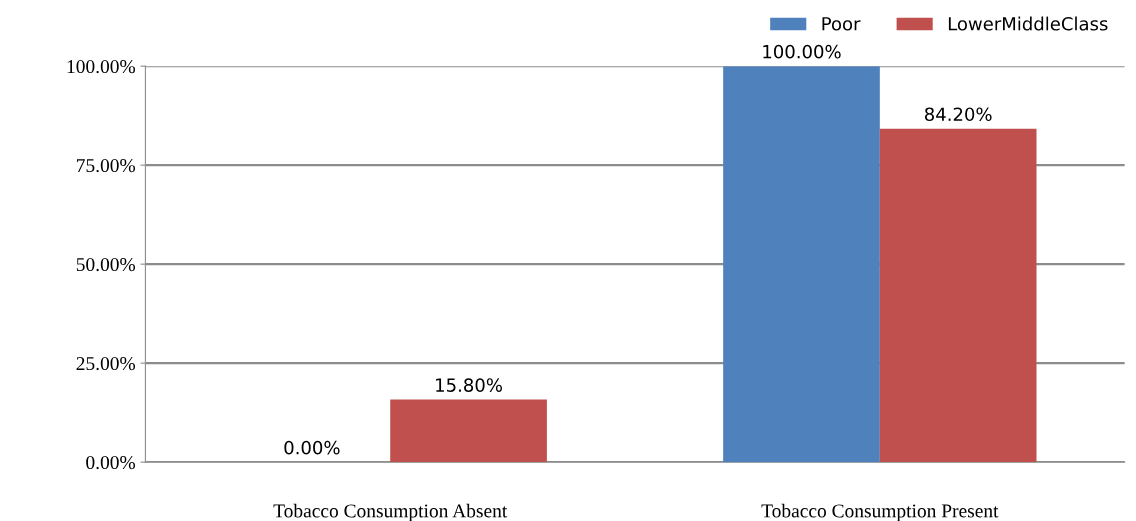 Image resolution: width=1136 pixels, height=521 pixels. Describe the element at coordinates (106, 165) in the screenshot. I see `y-tick-label: 75.00%` at that location.